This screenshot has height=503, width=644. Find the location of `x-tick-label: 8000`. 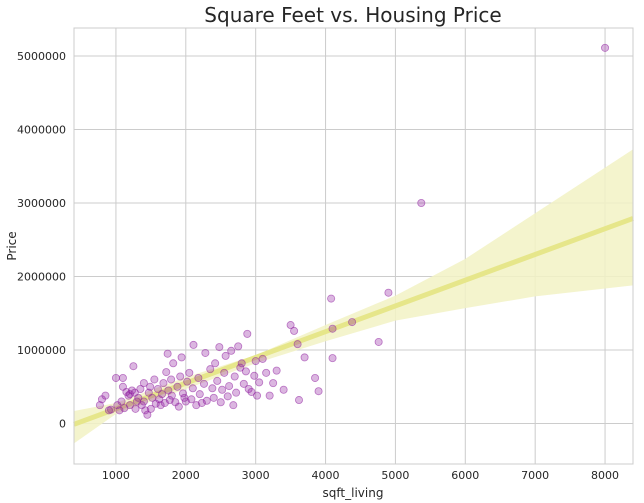

x-tick-label: 8000 is located at coordinates (605, 475).